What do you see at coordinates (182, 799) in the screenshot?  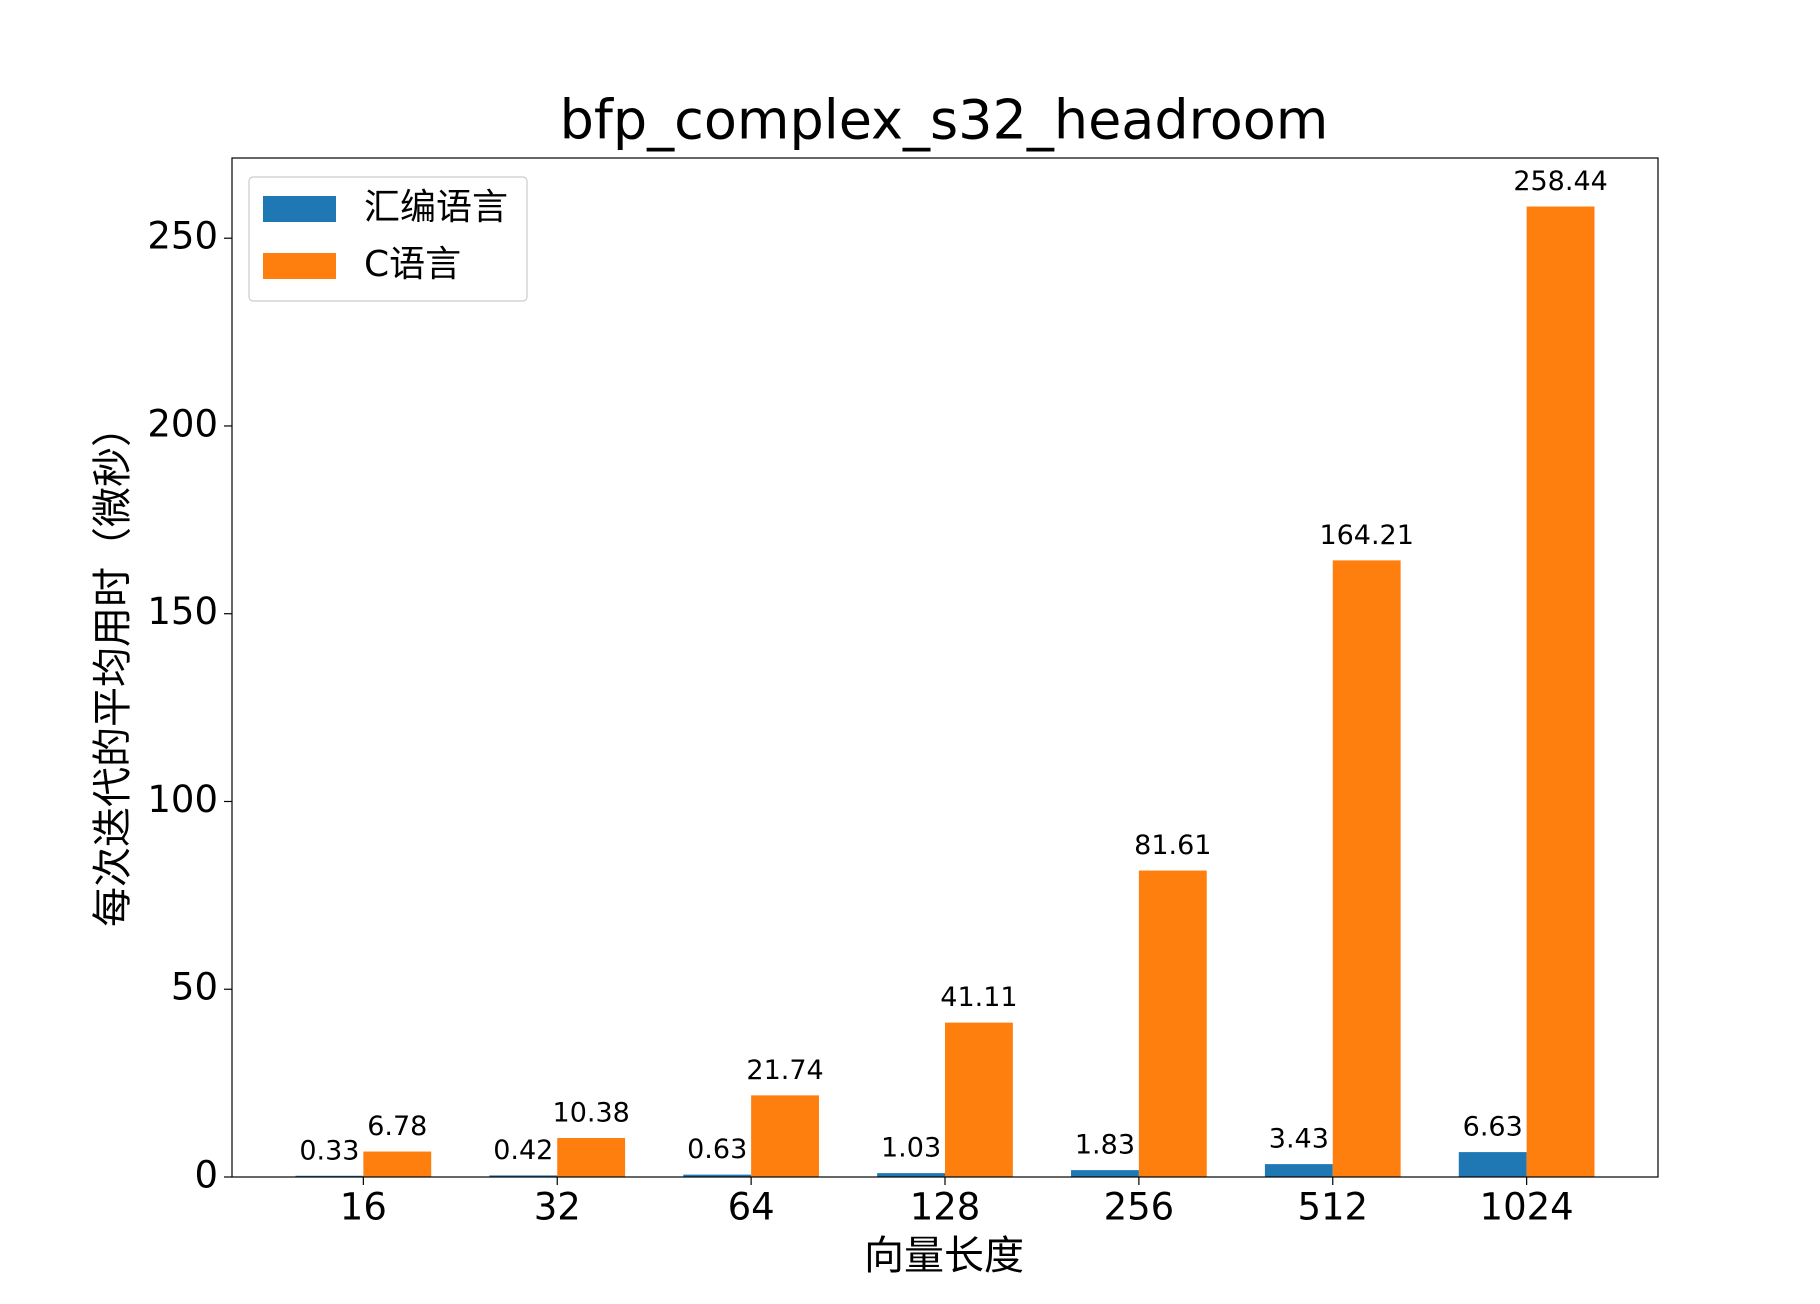 I see `y-tick-label: 100` at bounding box center [182, 799].